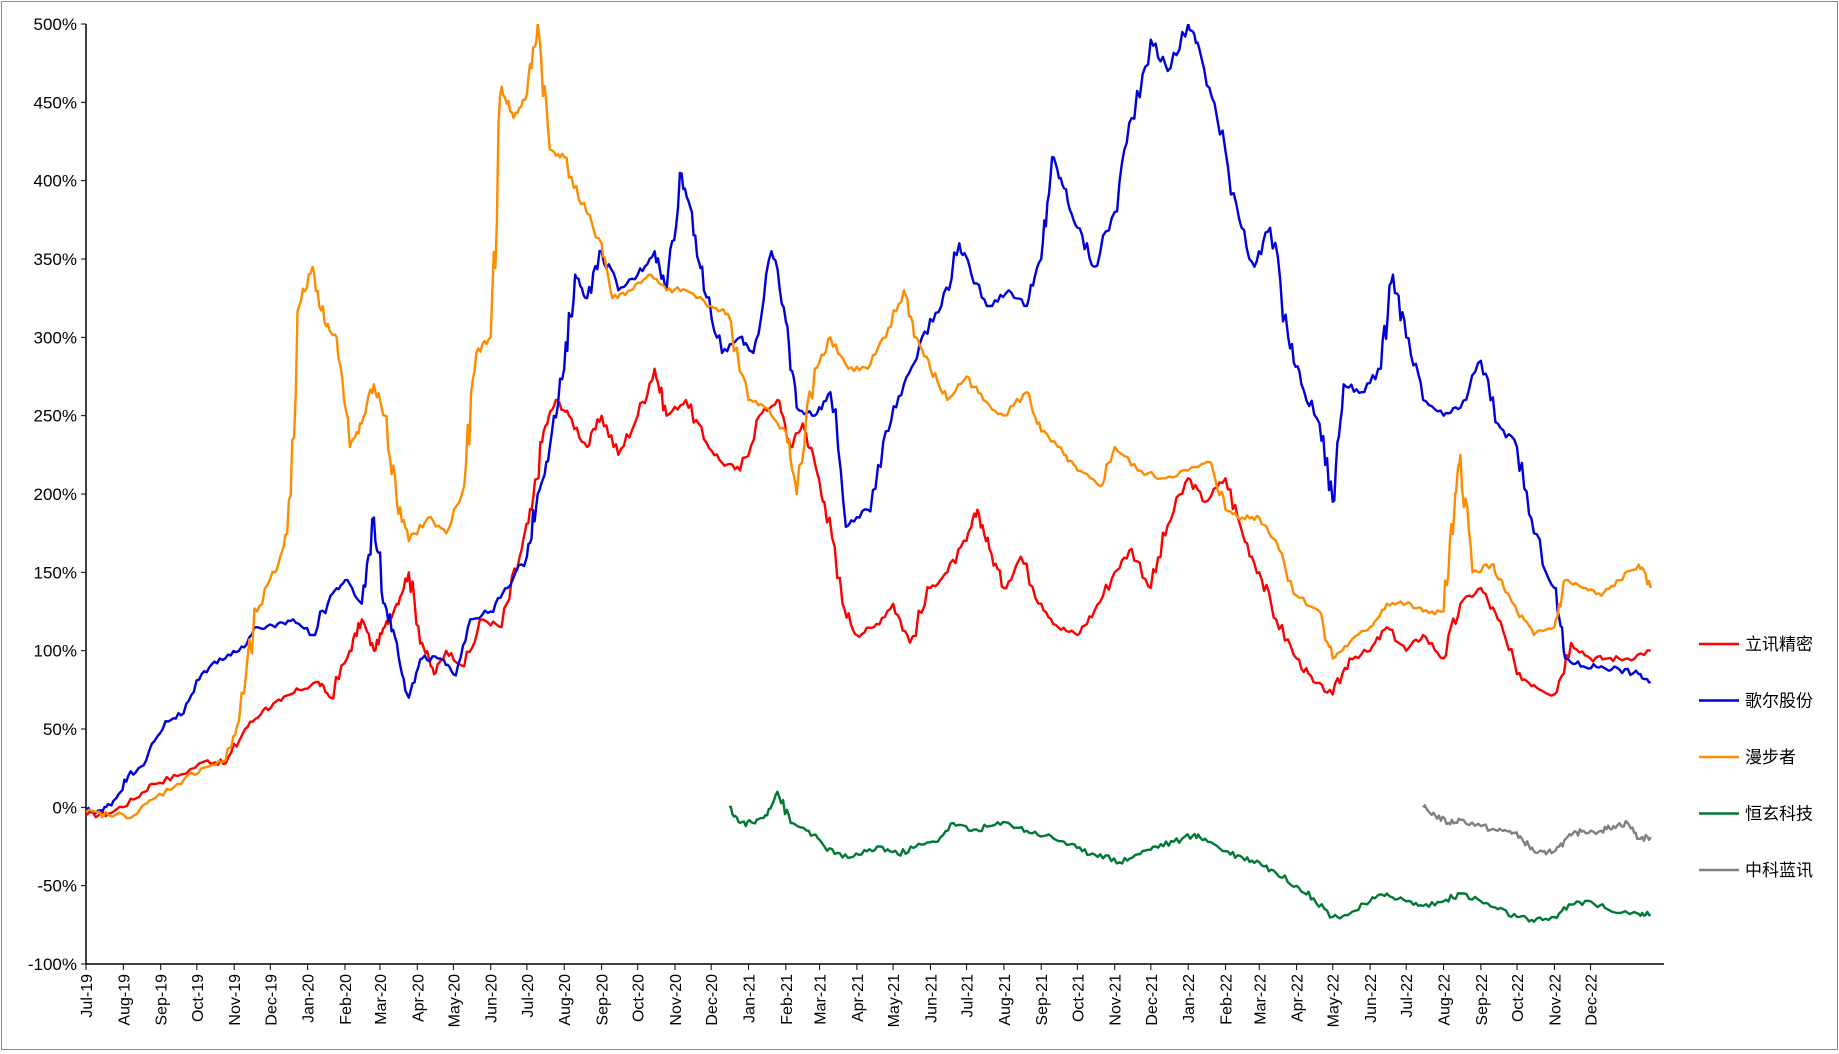 The image size is (1839, 1054). What do you see at coordinates (931, 998) in the screenshot?
I see `x-tick-label: Jun-21` at bounding box center [931, 998].